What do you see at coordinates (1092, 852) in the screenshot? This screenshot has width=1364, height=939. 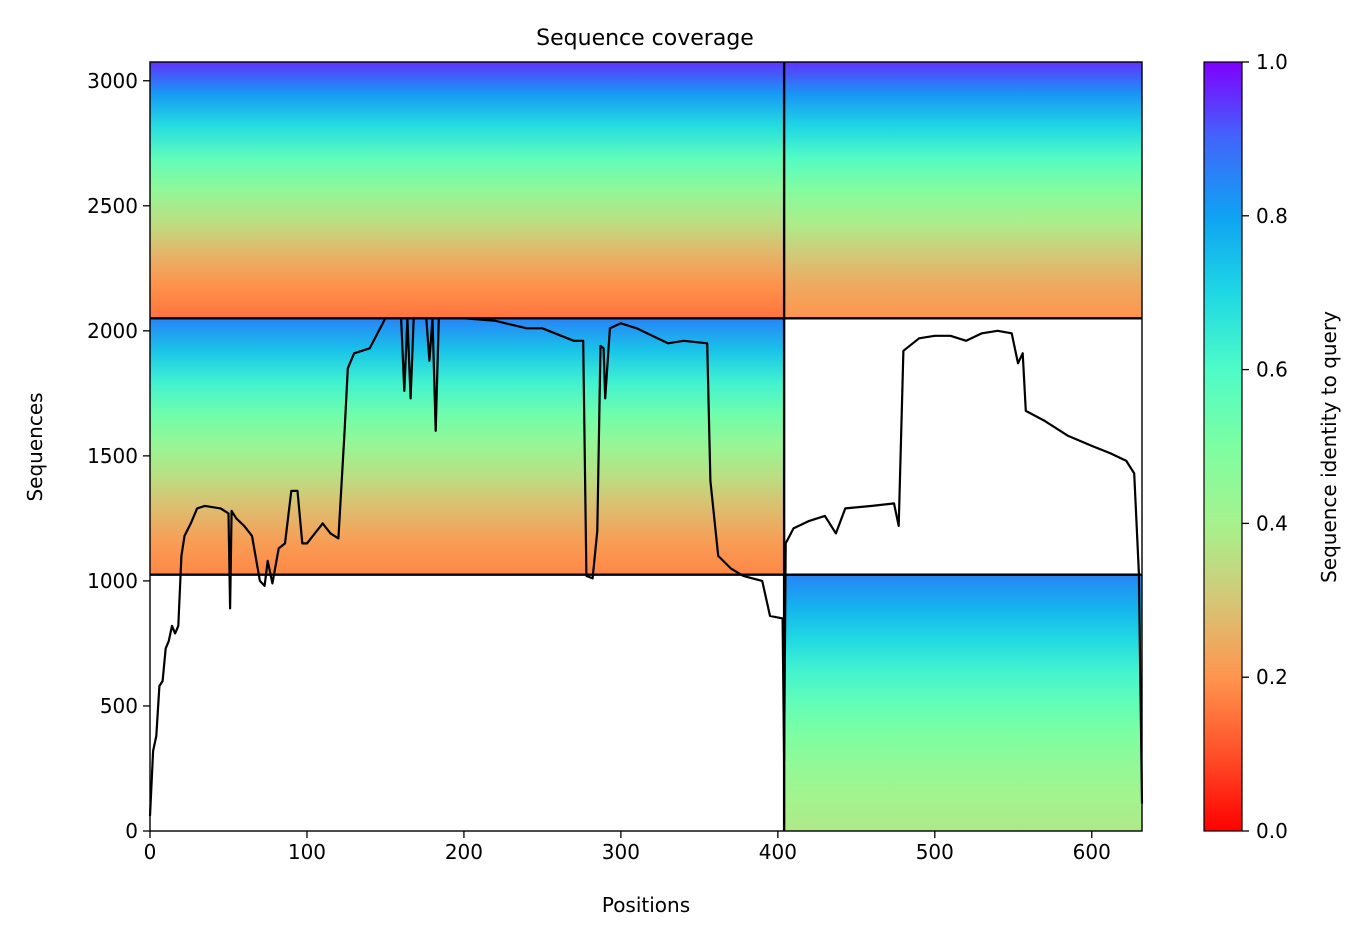 I see `x-tick-label: 600` at bounding box center [1092, 852].